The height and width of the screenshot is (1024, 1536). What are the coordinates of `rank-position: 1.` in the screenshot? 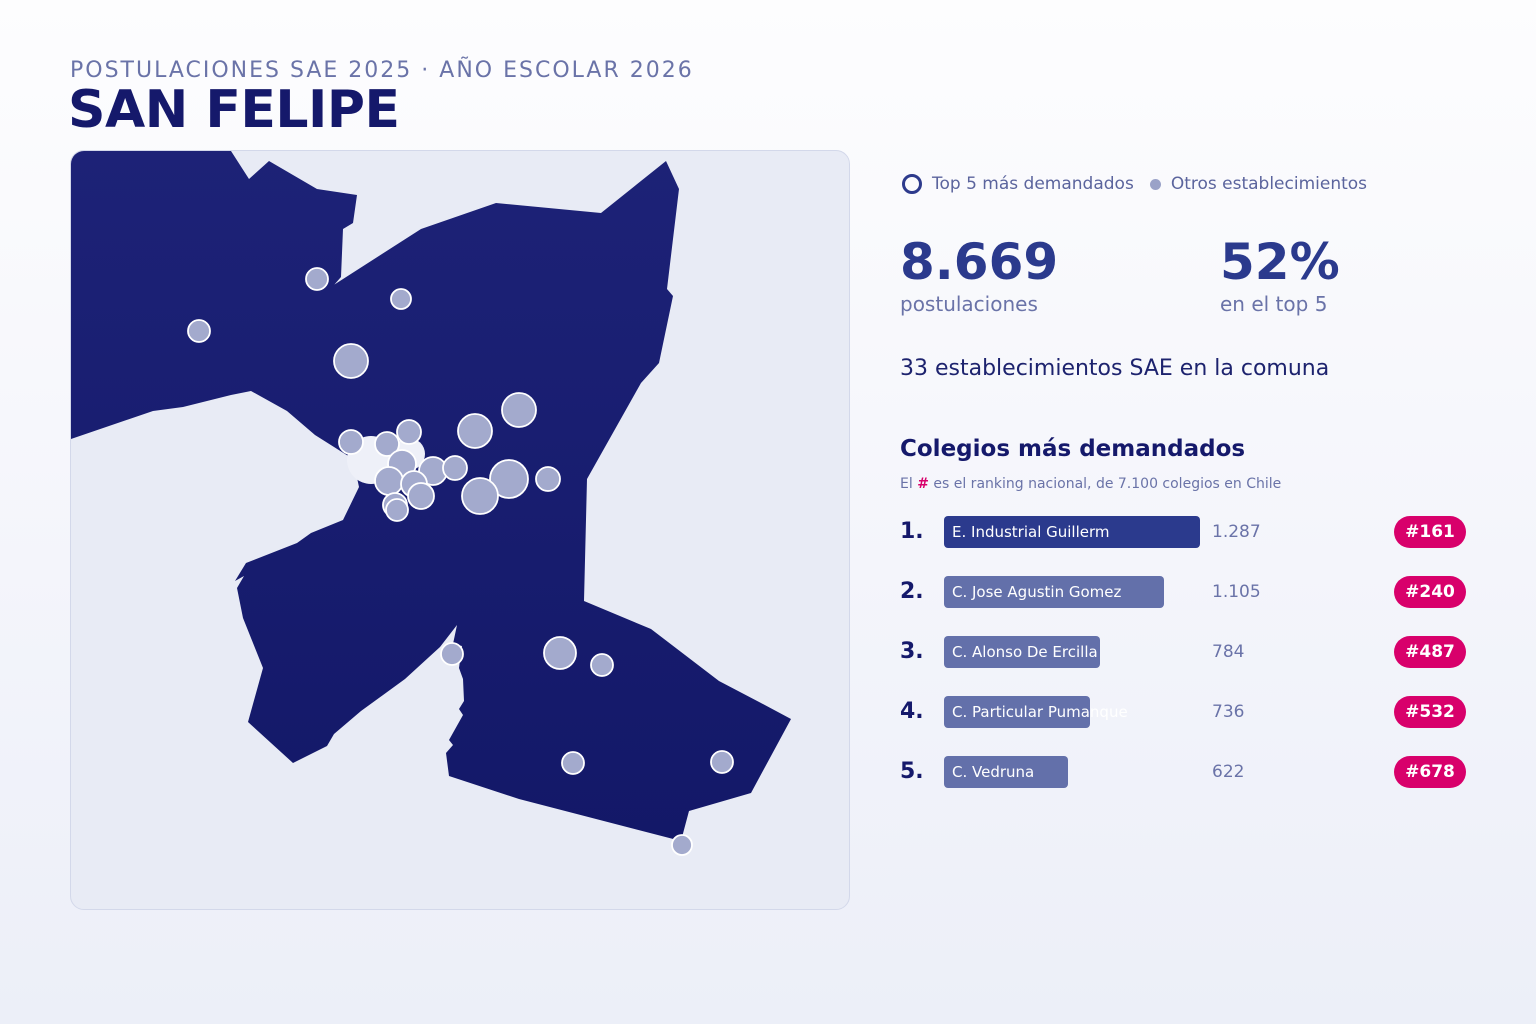 It's located at (912, 531).